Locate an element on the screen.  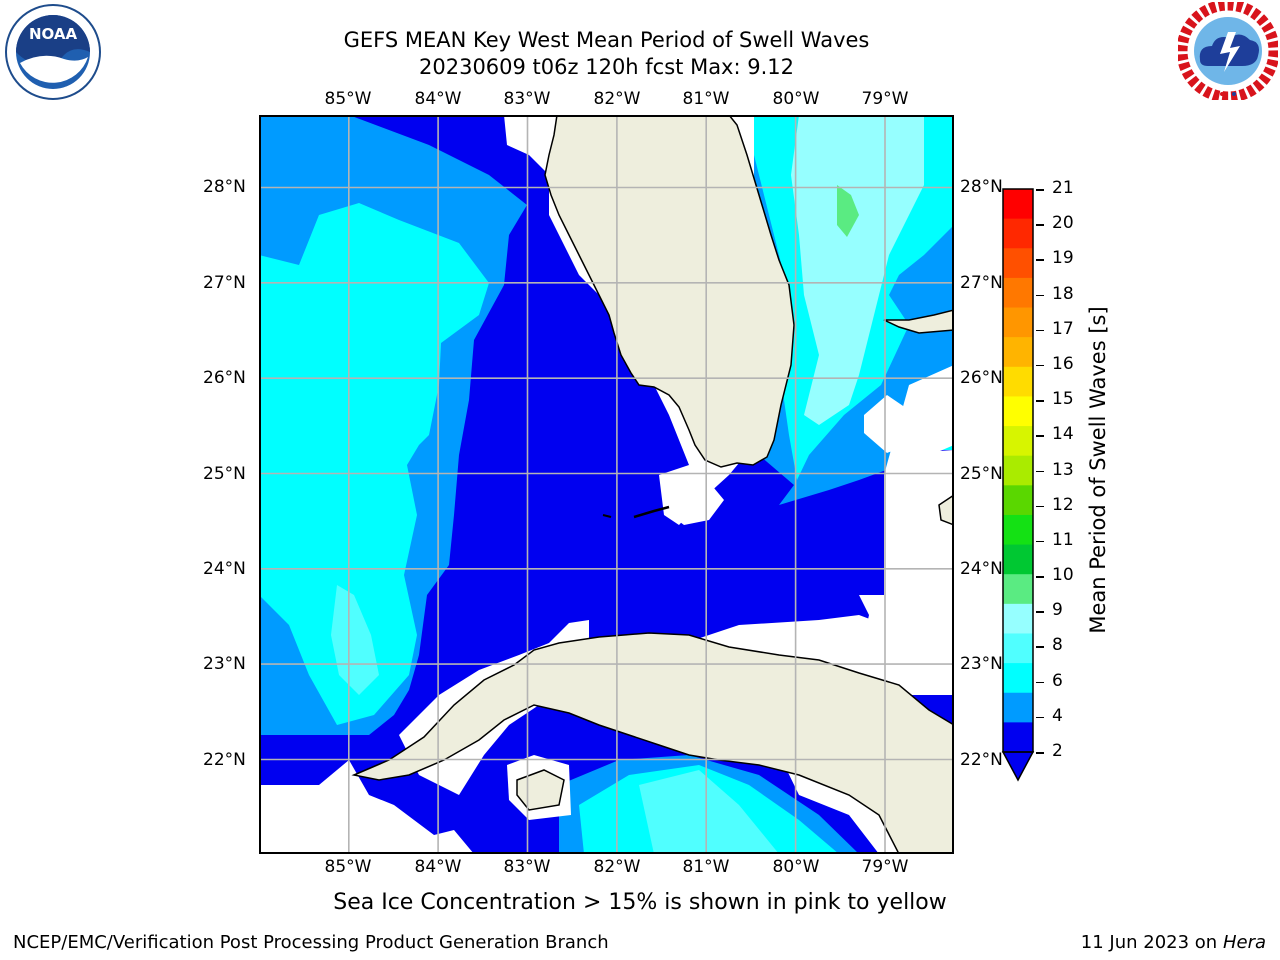
colorbar-tick-label: 2 is located at coordinates (1057, 751).